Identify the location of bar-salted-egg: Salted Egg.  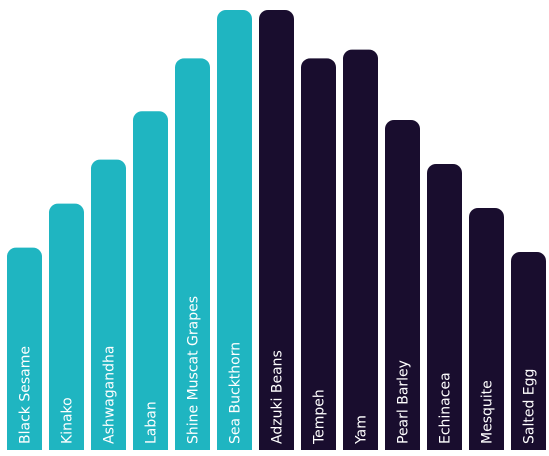
(528, 354).